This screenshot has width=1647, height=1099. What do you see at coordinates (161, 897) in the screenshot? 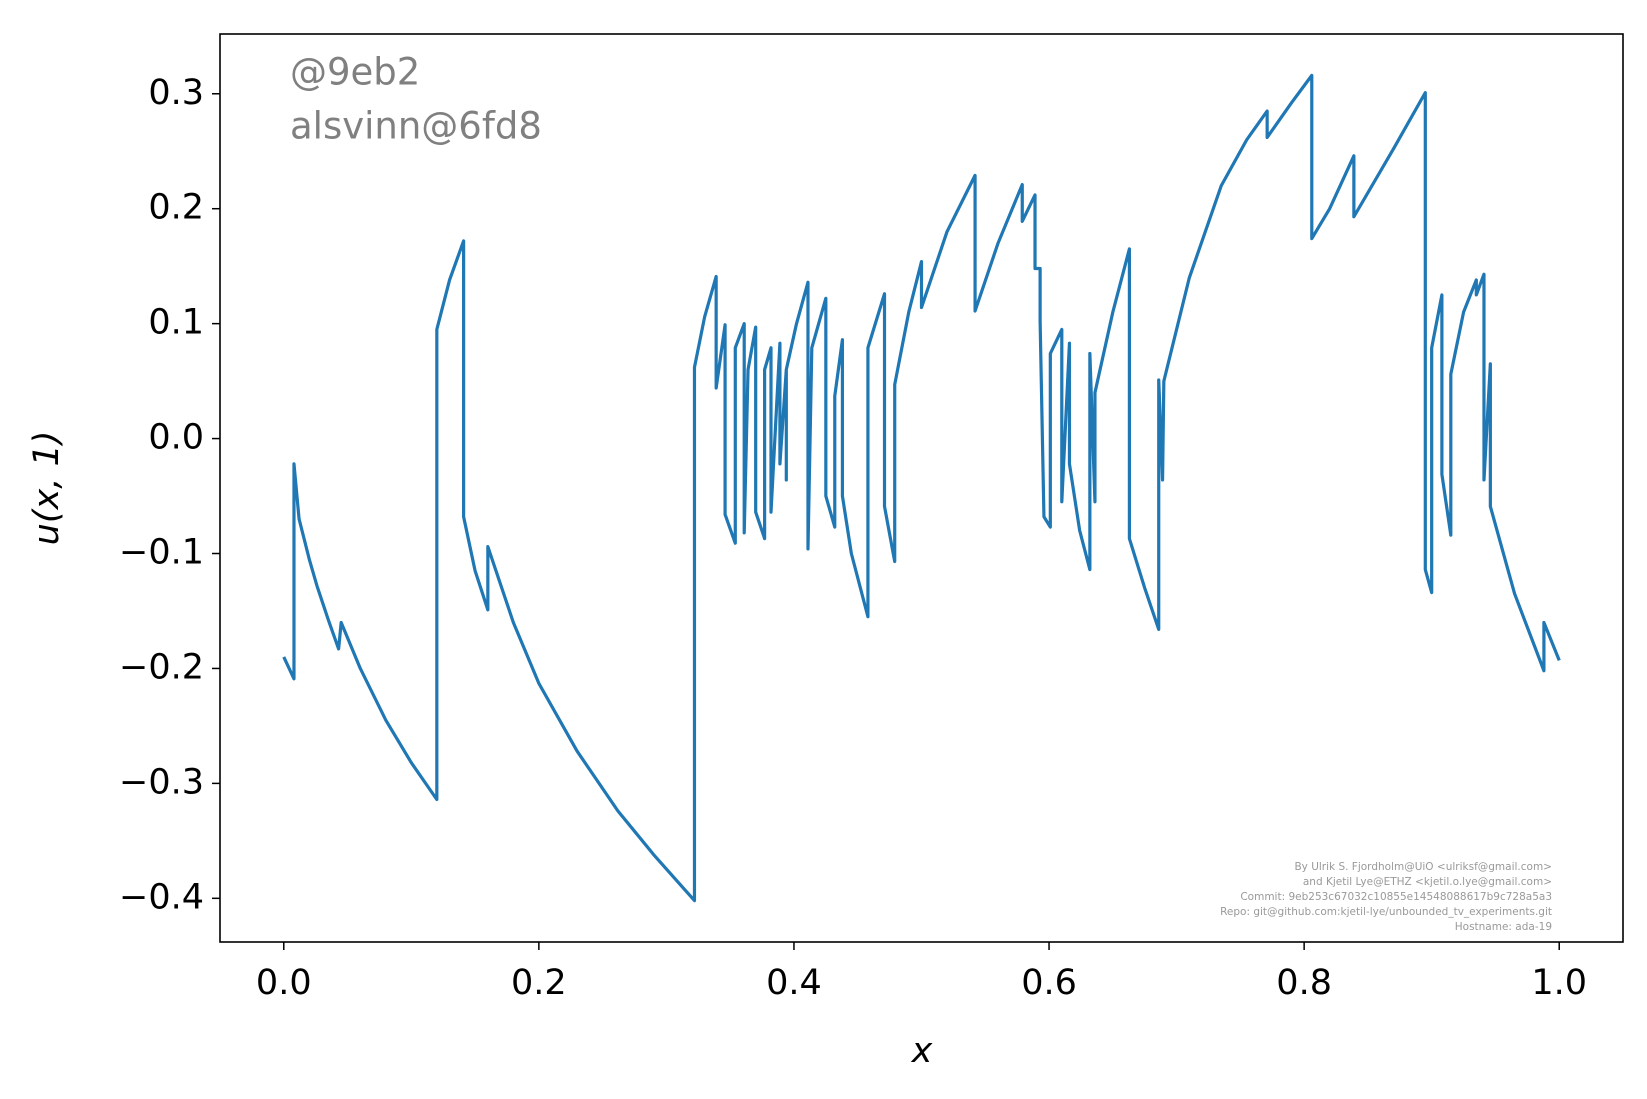
I see `y-tick-label: −0.4` at bounding box center [161, 897].